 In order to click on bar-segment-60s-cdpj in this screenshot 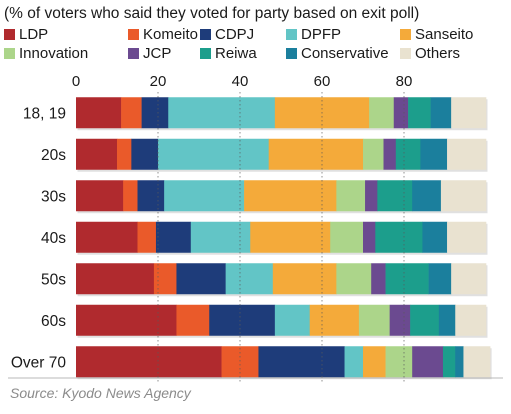, I will do `click(242, 320)`.